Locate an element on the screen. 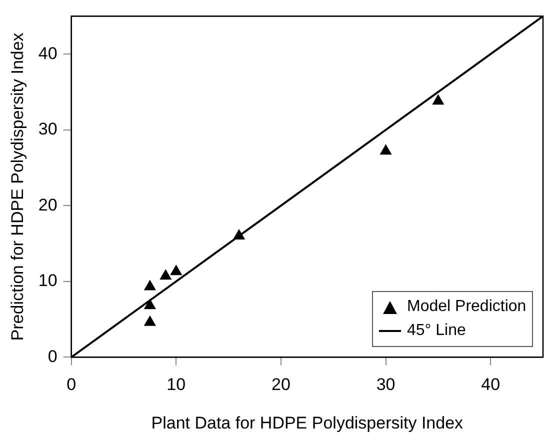 This screenshot has width=550, height=442. y-tick-label: 30 is located at coordinates (48, 129).